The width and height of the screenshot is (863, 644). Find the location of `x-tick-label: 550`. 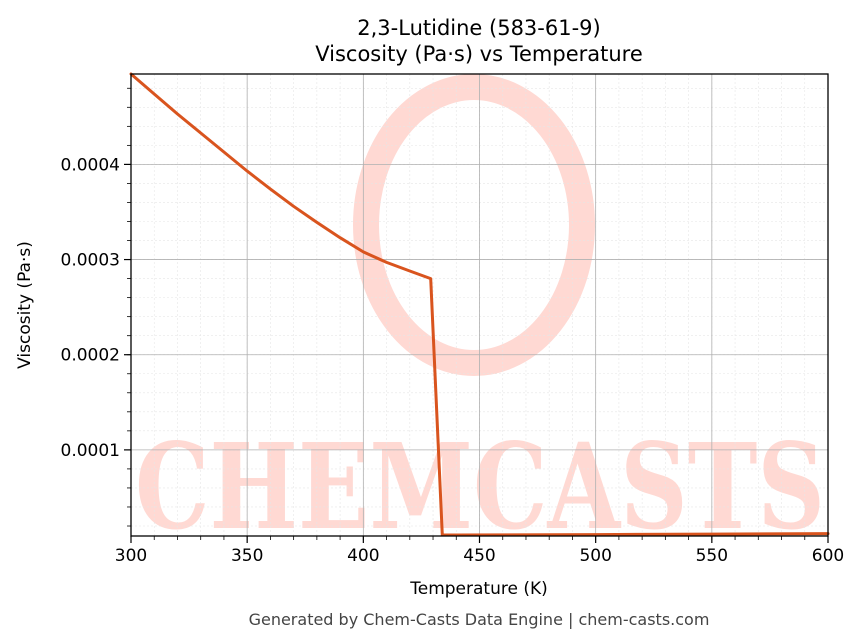

x-tick-label: 550 is located at coordinates (712, 556).